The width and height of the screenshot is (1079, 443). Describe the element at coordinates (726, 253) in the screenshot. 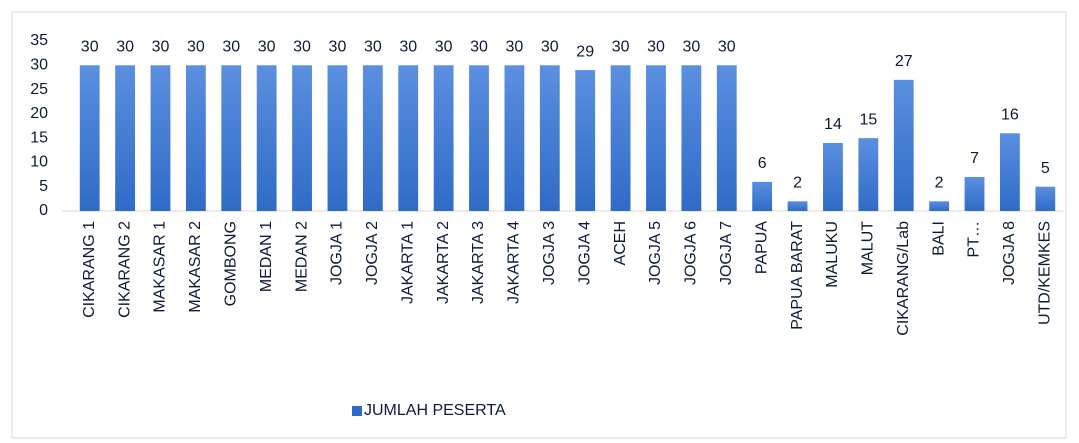

I see `x-tick-label: JOGJA 7` at that location.